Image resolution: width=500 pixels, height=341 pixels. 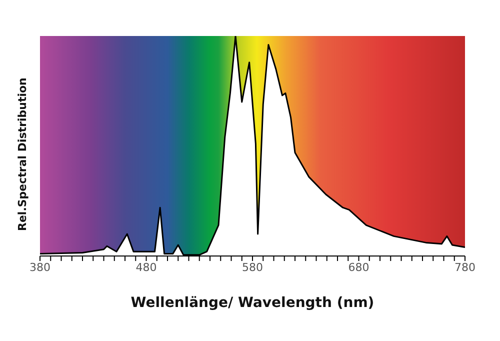 I want to click on x-tick-label: 680, so click(x=359, y=267).